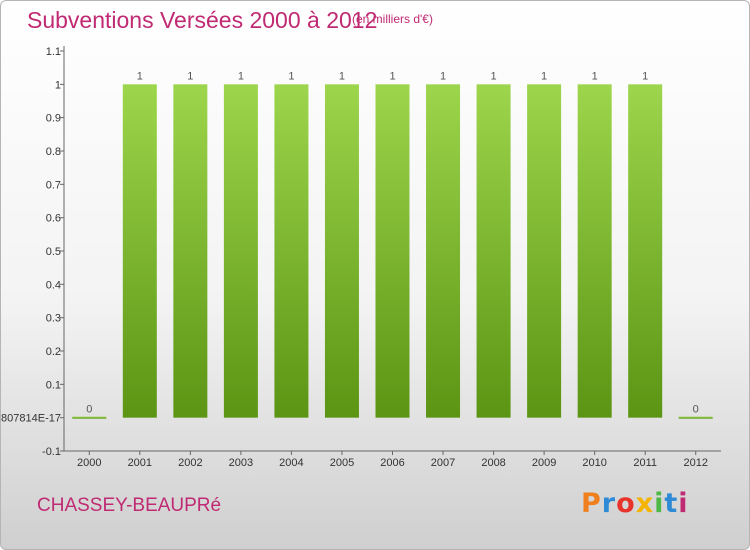  I want to click on x-tick-label: 2006, so click(392, 463).